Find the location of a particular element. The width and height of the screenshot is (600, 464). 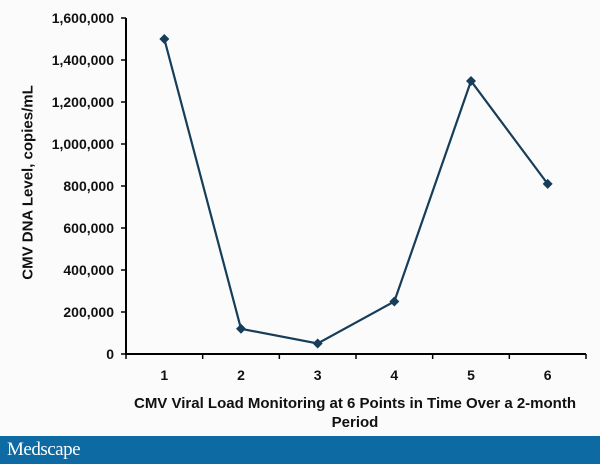

y-tick-label: 1,000,000 is located at coordinates (83, 144).